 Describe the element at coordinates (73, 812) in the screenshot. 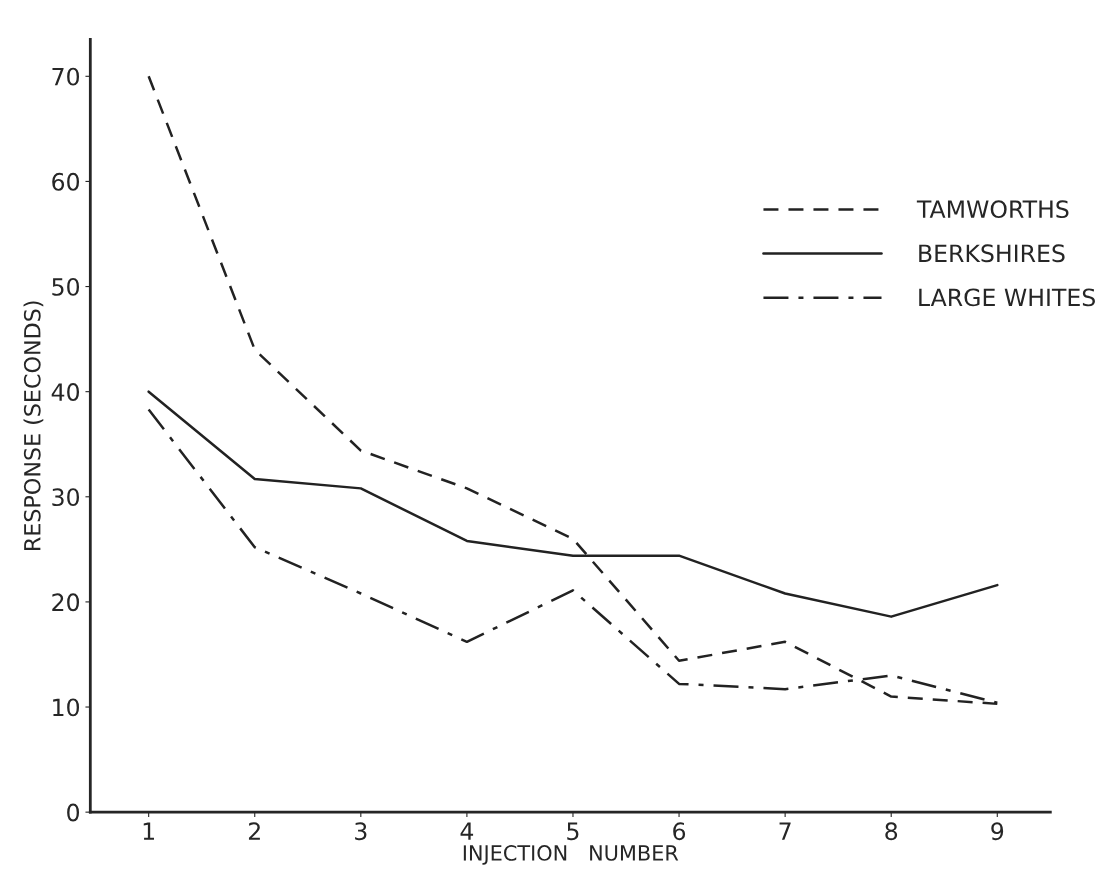

I see `y-tick-label: 0` at that location.